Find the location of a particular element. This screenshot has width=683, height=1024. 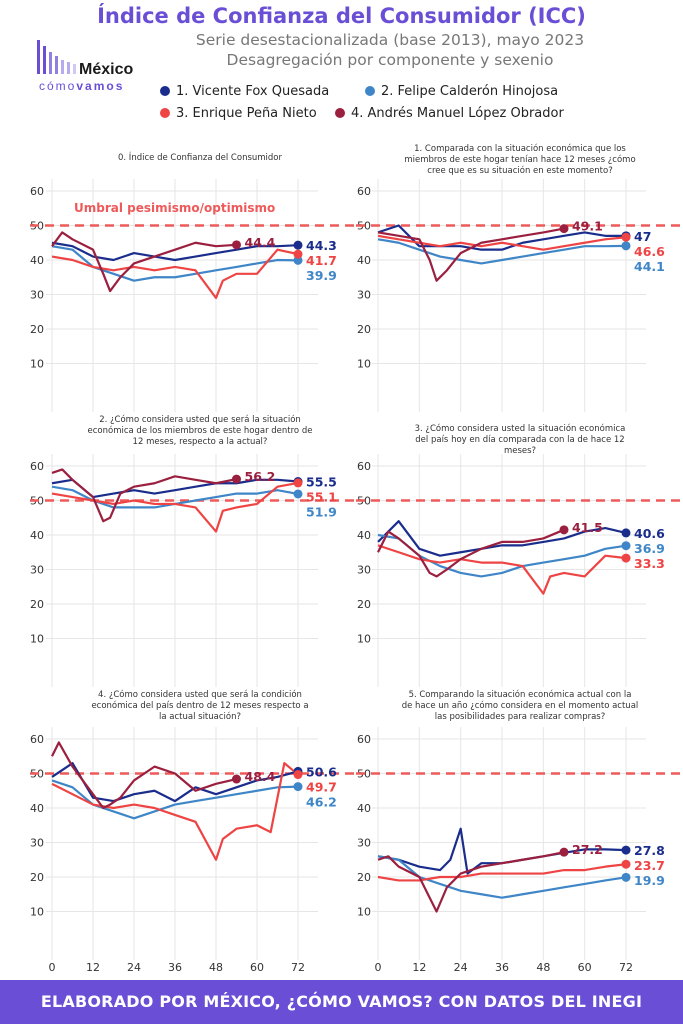

logo-word-mexico: México is located at coordinates (106, 69).